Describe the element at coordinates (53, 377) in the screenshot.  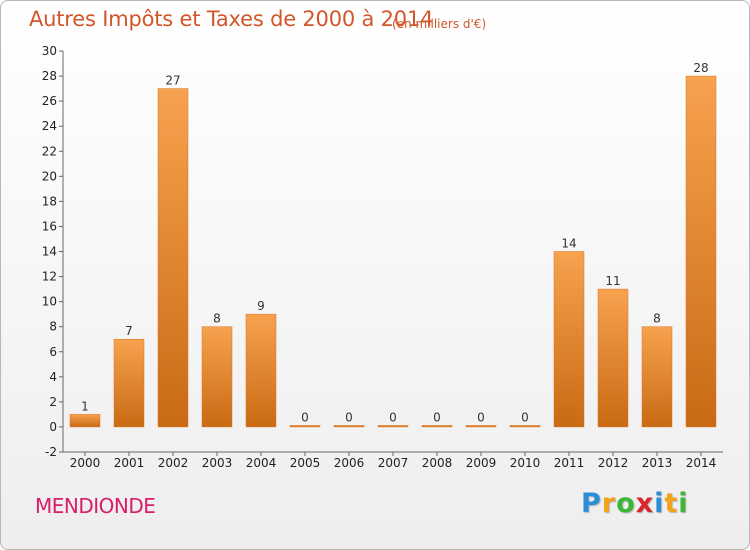
I see `y-tick-label: 4` at that location.